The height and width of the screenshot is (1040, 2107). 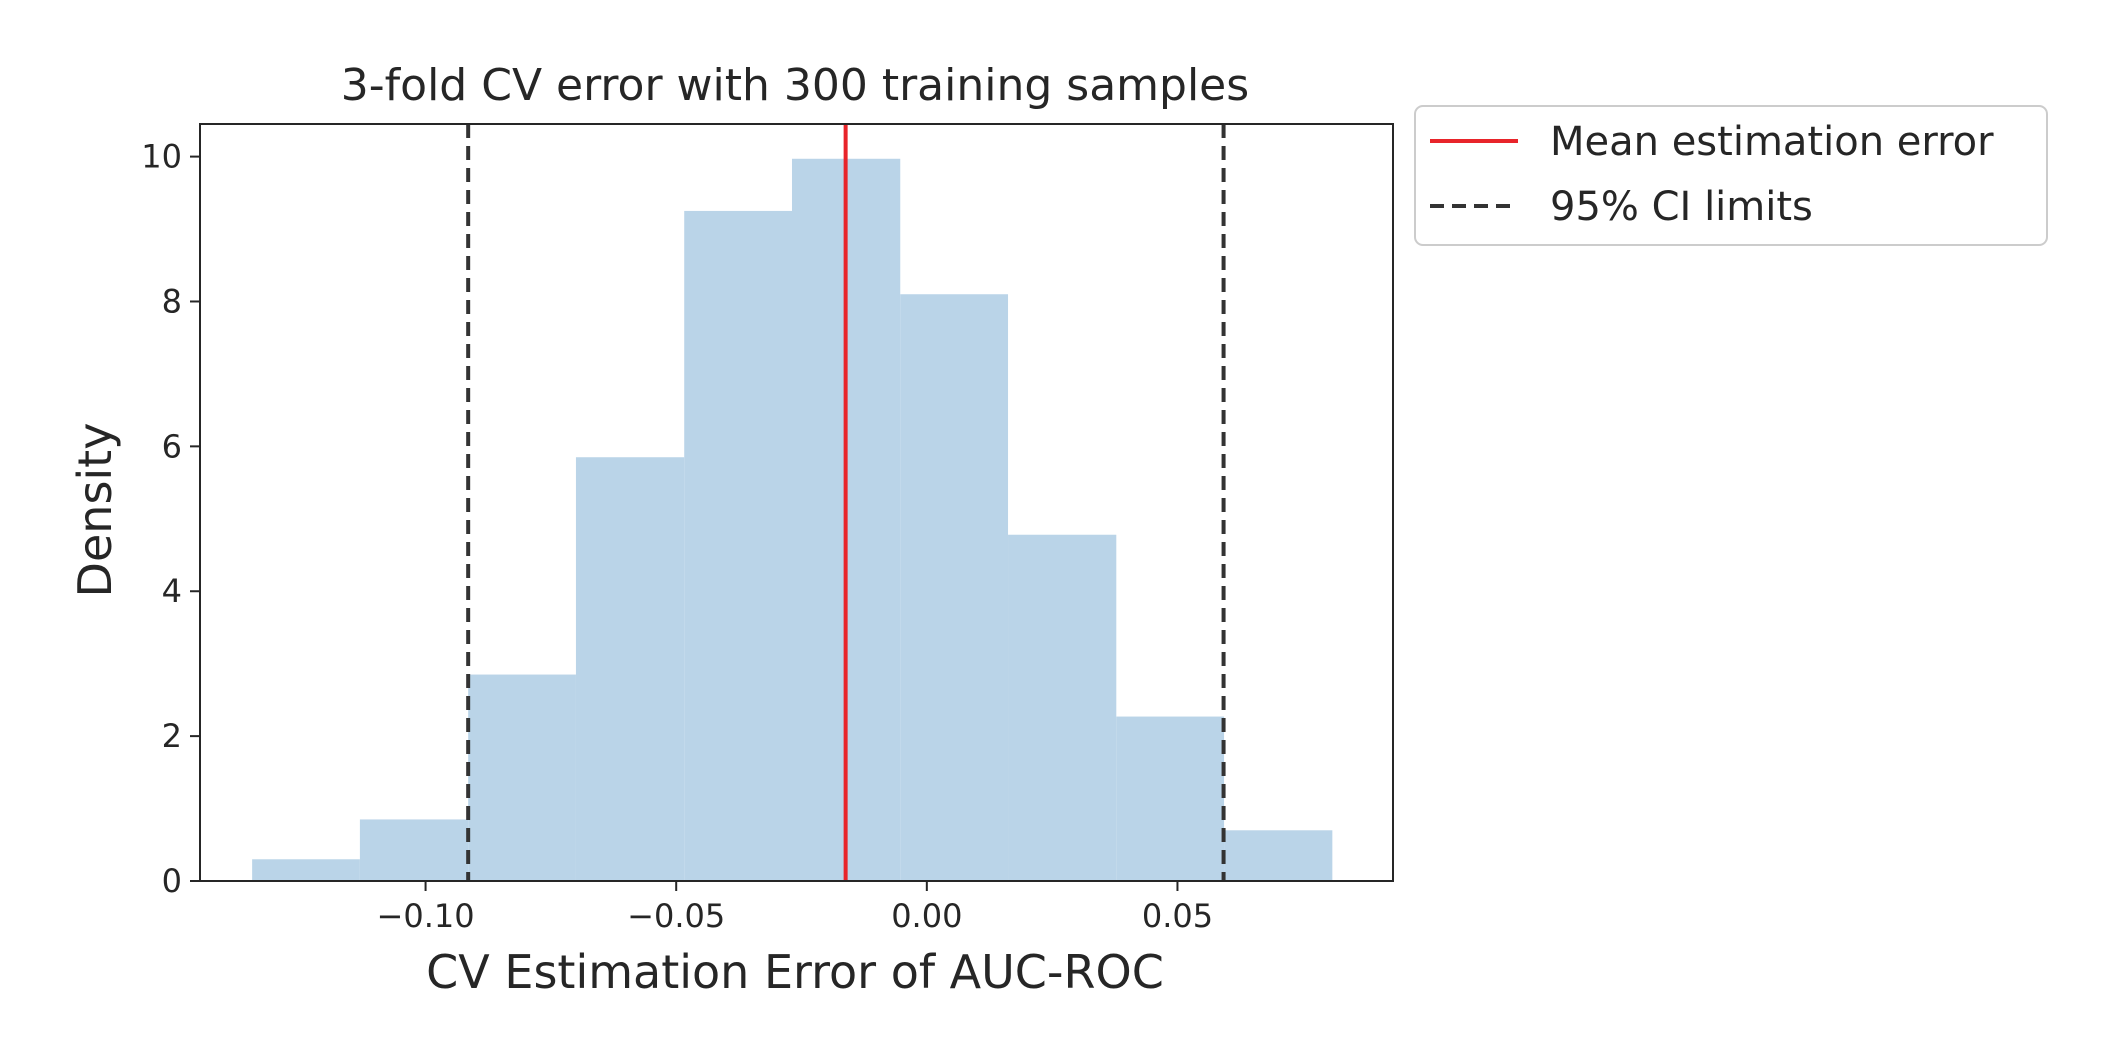 I want to click on legend-mean-label: Mean estimation error, so click(x=1772, y=142).